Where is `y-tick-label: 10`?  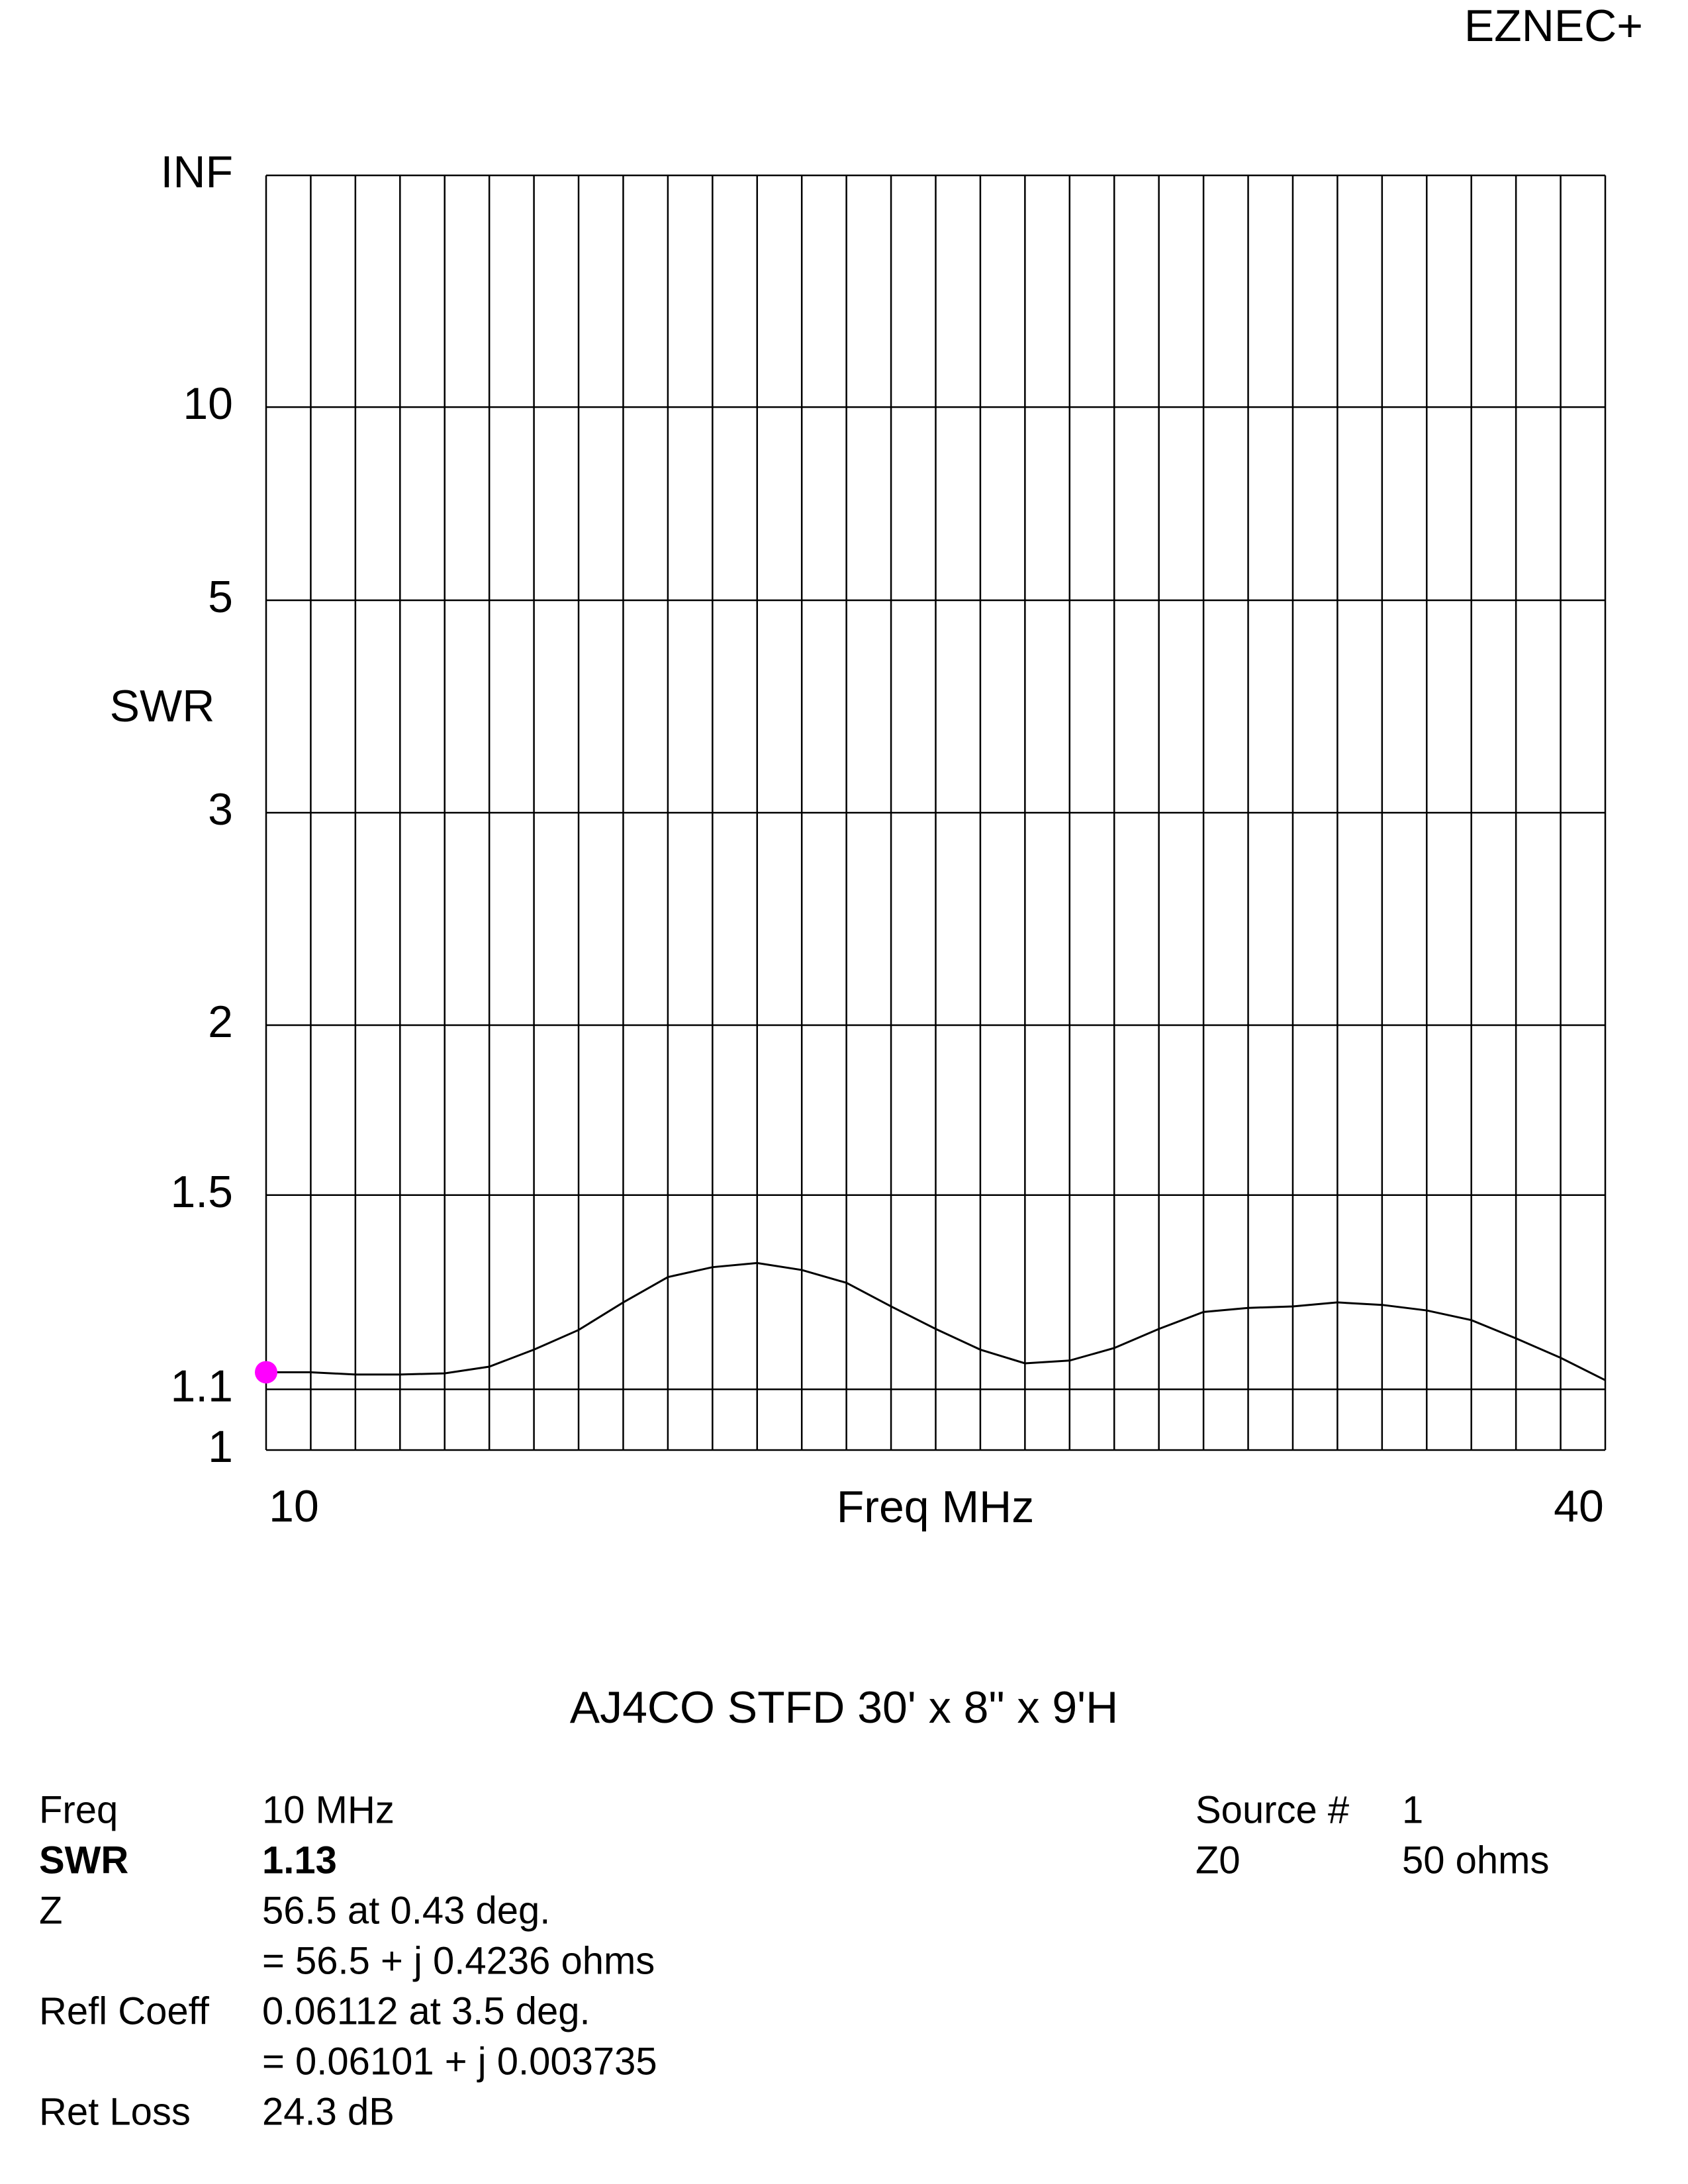
y-tick-label: 10 is located at coordinates (208, 404).